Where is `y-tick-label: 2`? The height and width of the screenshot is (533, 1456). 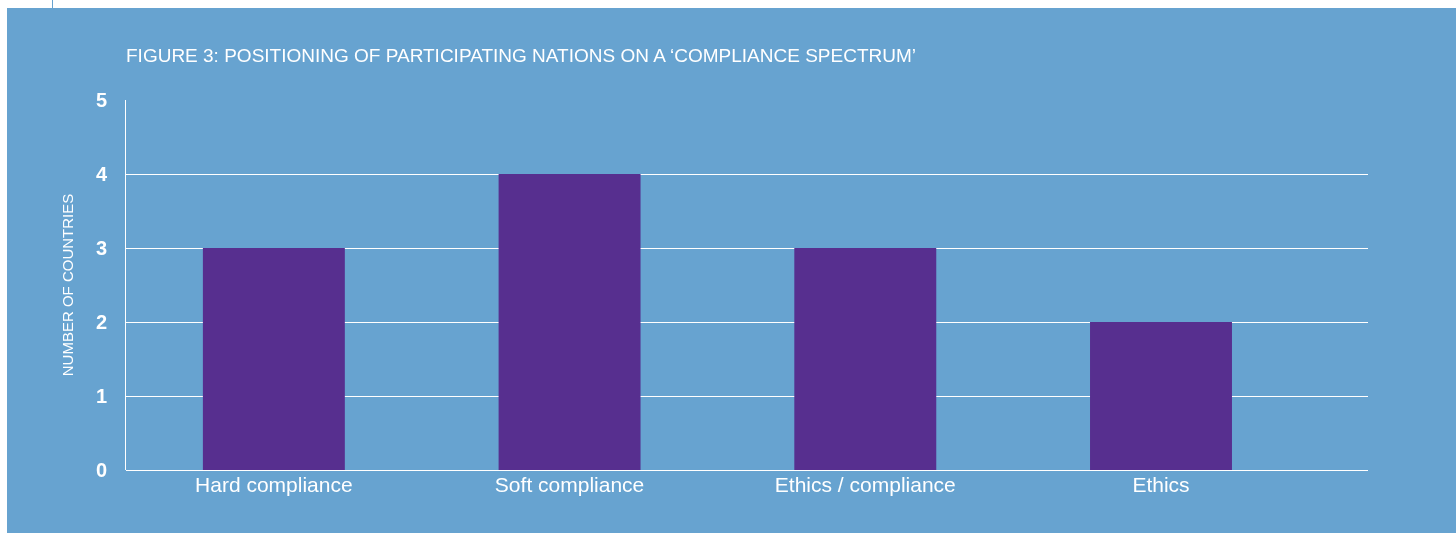
y-tick-label: 2 is located at coordinates (101, 322).